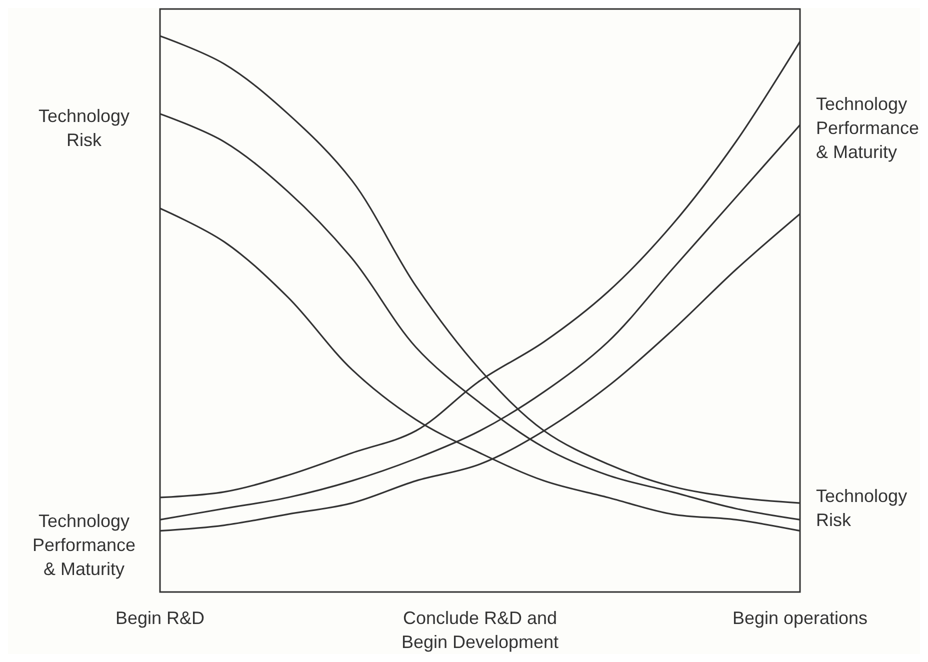  I want to click on x-tick-label: Begin operations, so click(800, 618).